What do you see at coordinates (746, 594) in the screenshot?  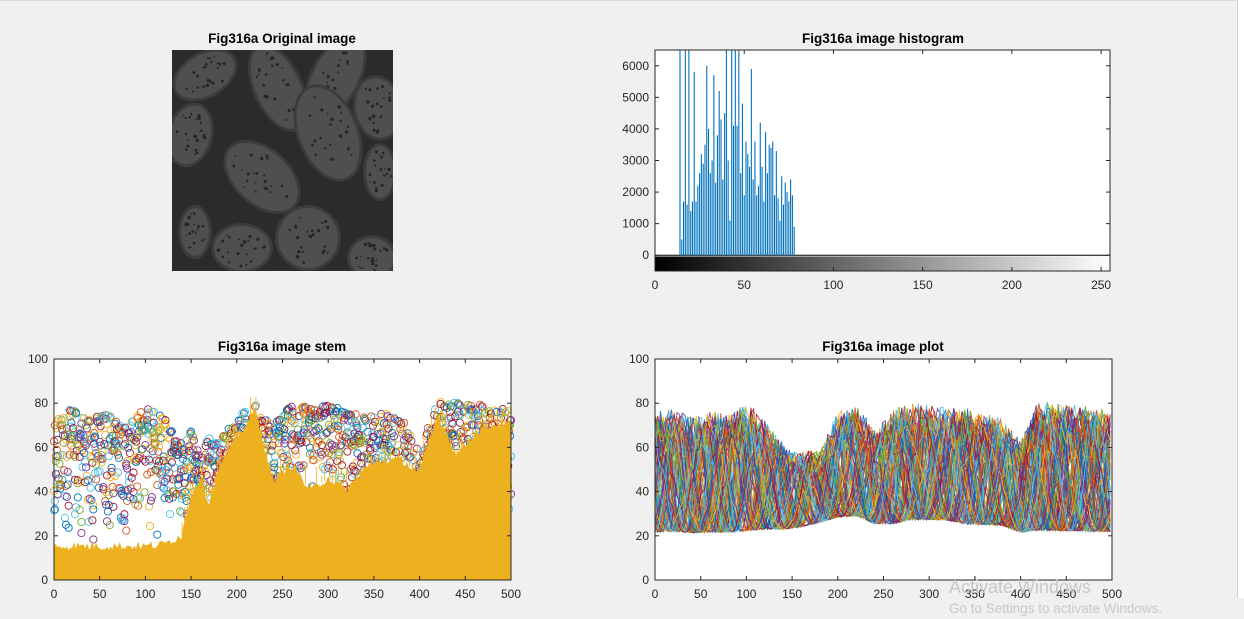 I see `plot-xtick-label: 100` at bounding box center [746, 594].